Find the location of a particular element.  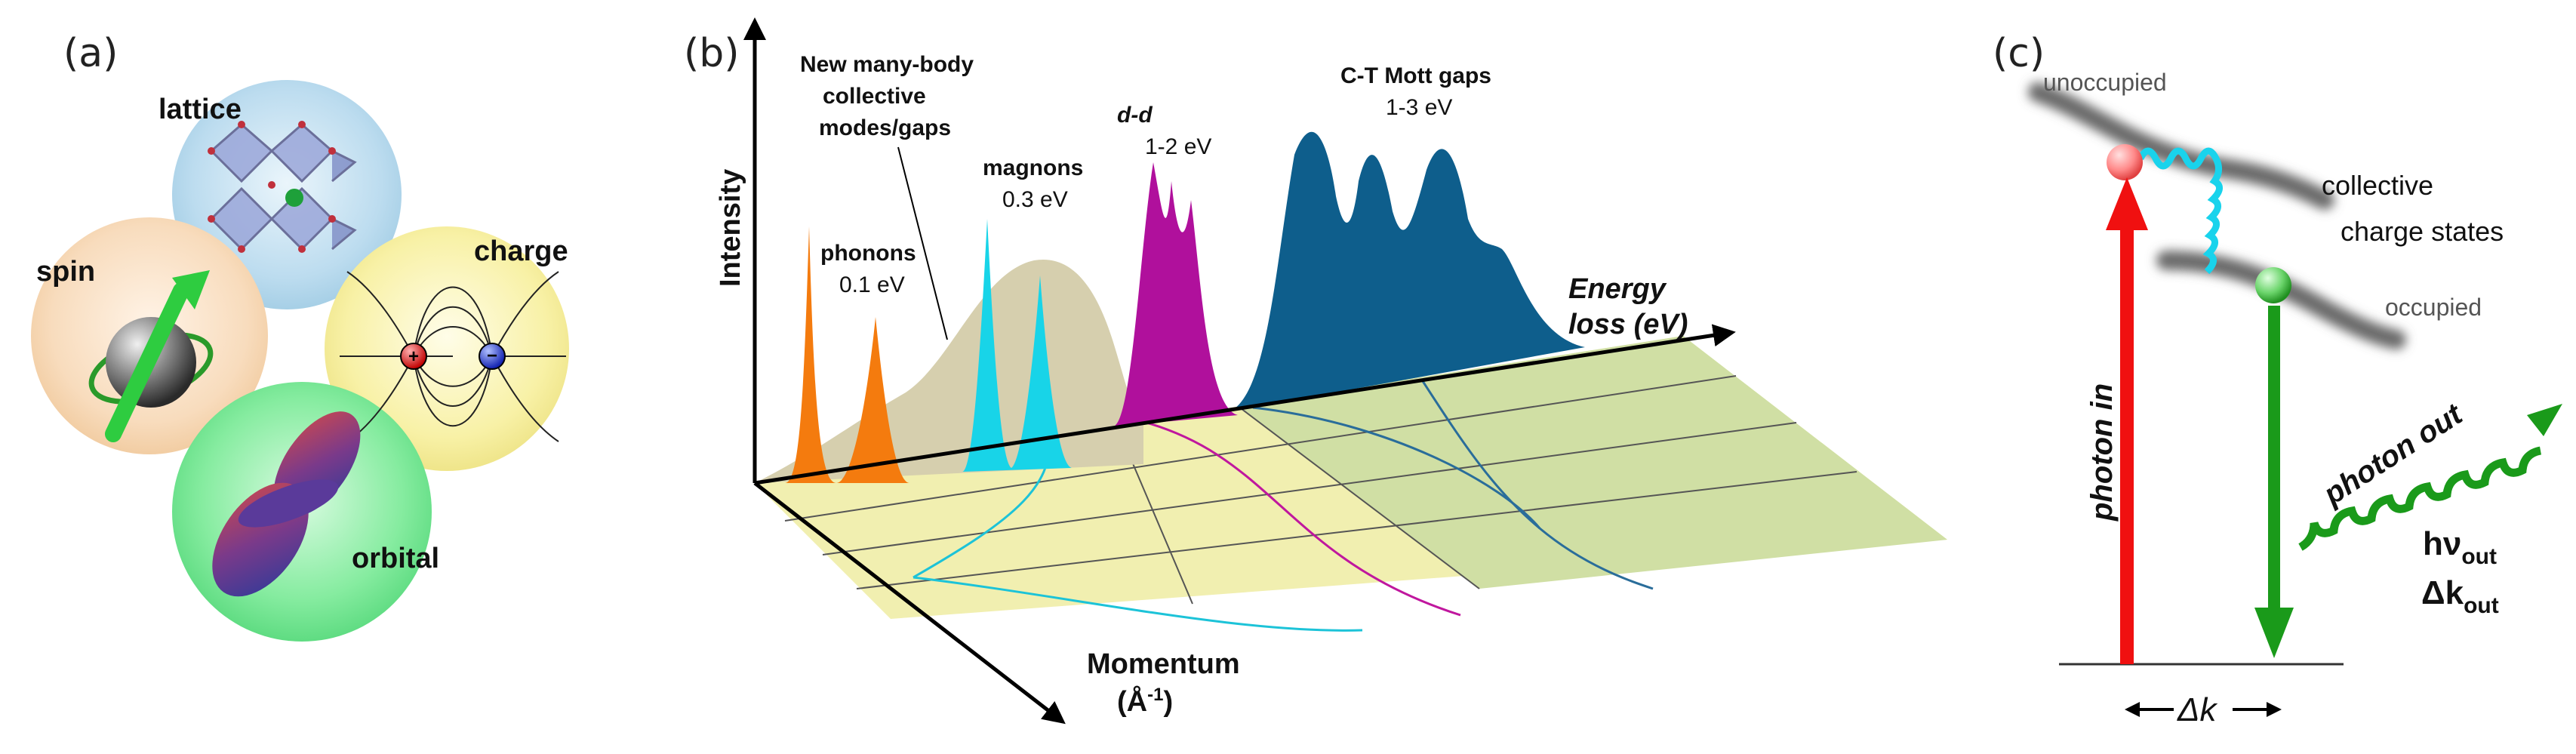

magnons-label: magnons is located at coordinates (1033, 167).